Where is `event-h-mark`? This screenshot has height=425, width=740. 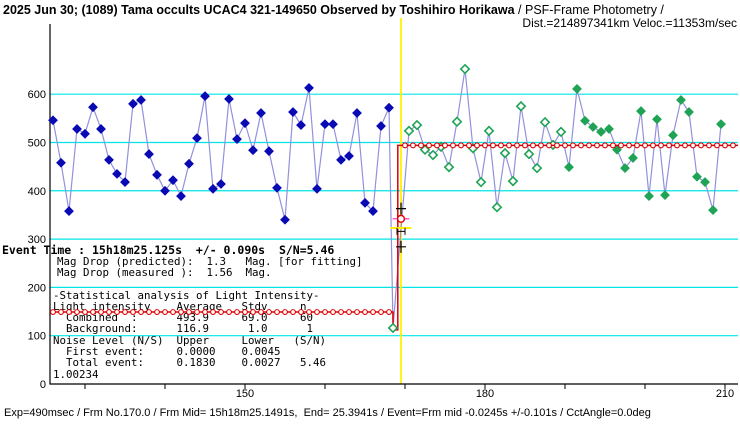
event-h-mark is located at coordinates (401, 231).